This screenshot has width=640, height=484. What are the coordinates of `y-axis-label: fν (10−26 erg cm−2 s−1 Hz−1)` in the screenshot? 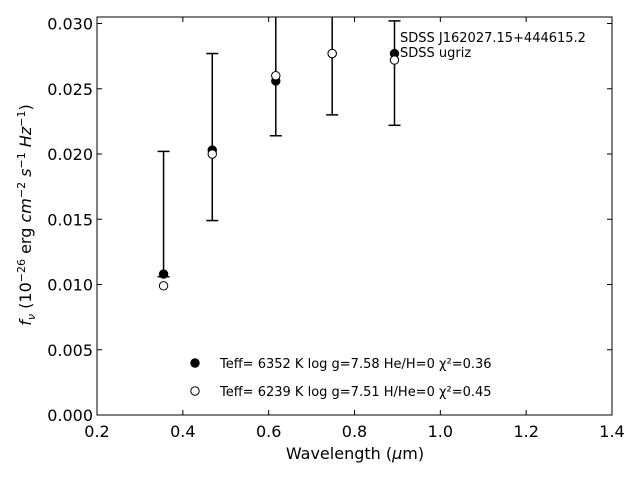 It's located at (26, 214).